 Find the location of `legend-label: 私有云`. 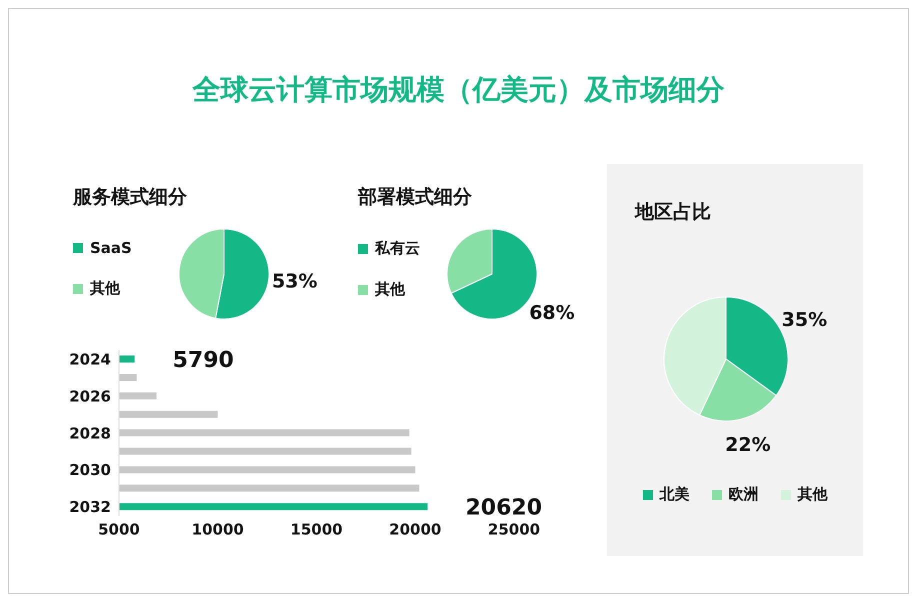

legend-label: 私有云 is located at coordinates (397, 248).